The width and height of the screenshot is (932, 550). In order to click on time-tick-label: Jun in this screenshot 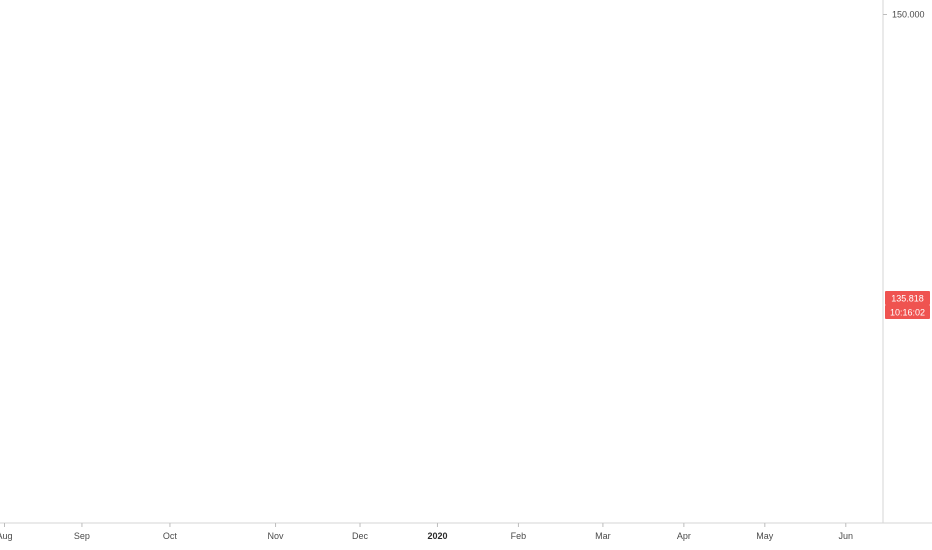, I will do `click(846, 536)`.